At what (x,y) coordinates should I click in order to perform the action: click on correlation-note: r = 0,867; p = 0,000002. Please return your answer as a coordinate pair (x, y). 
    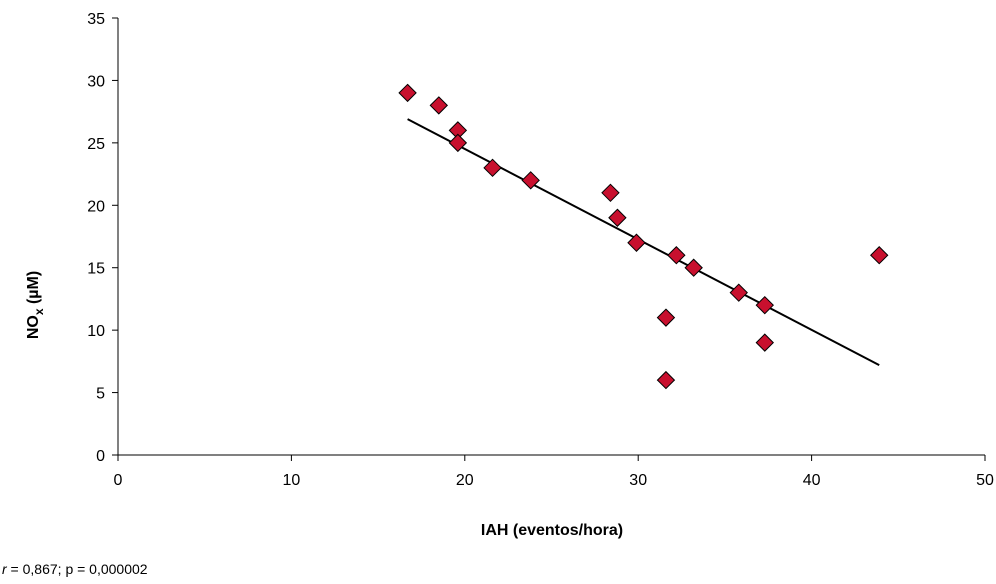
    Looking at the image, I should click on (75, 569).